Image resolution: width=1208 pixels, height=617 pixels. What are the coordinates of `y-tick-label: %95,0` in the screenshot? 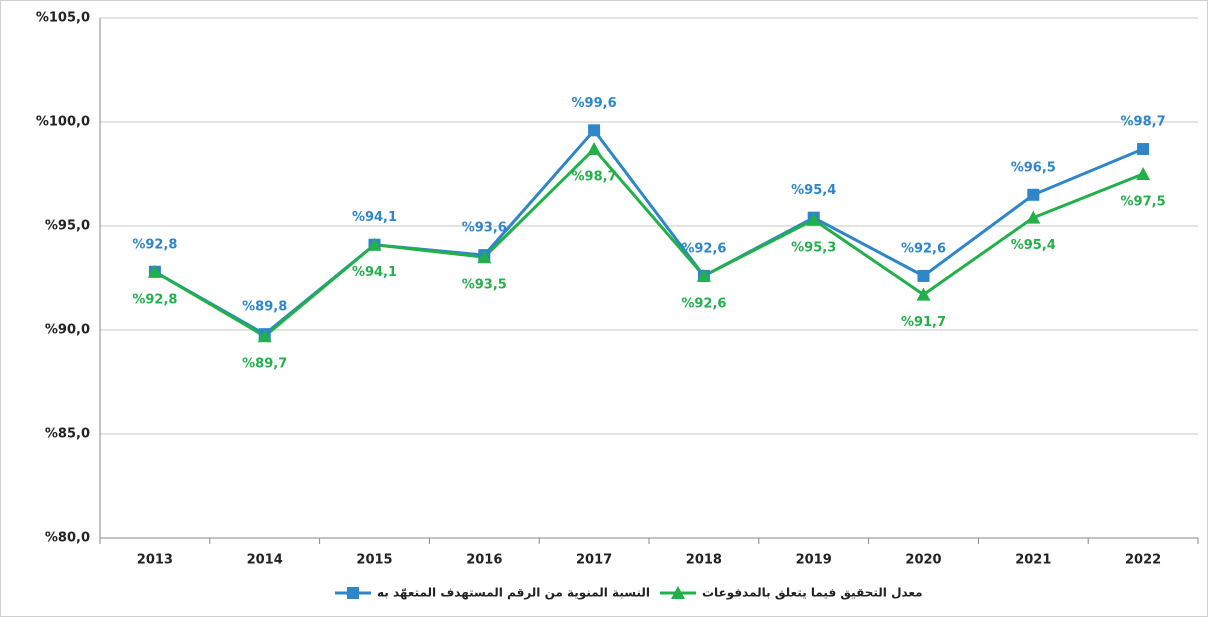 It's located at (67, 226).